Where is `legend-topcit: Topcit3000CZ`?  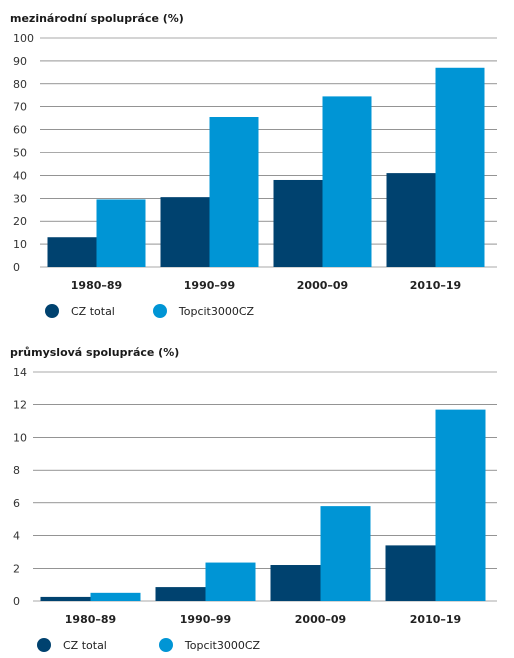 legend-topcit: Topcit3000CZ is located at coordinates (203, 311).